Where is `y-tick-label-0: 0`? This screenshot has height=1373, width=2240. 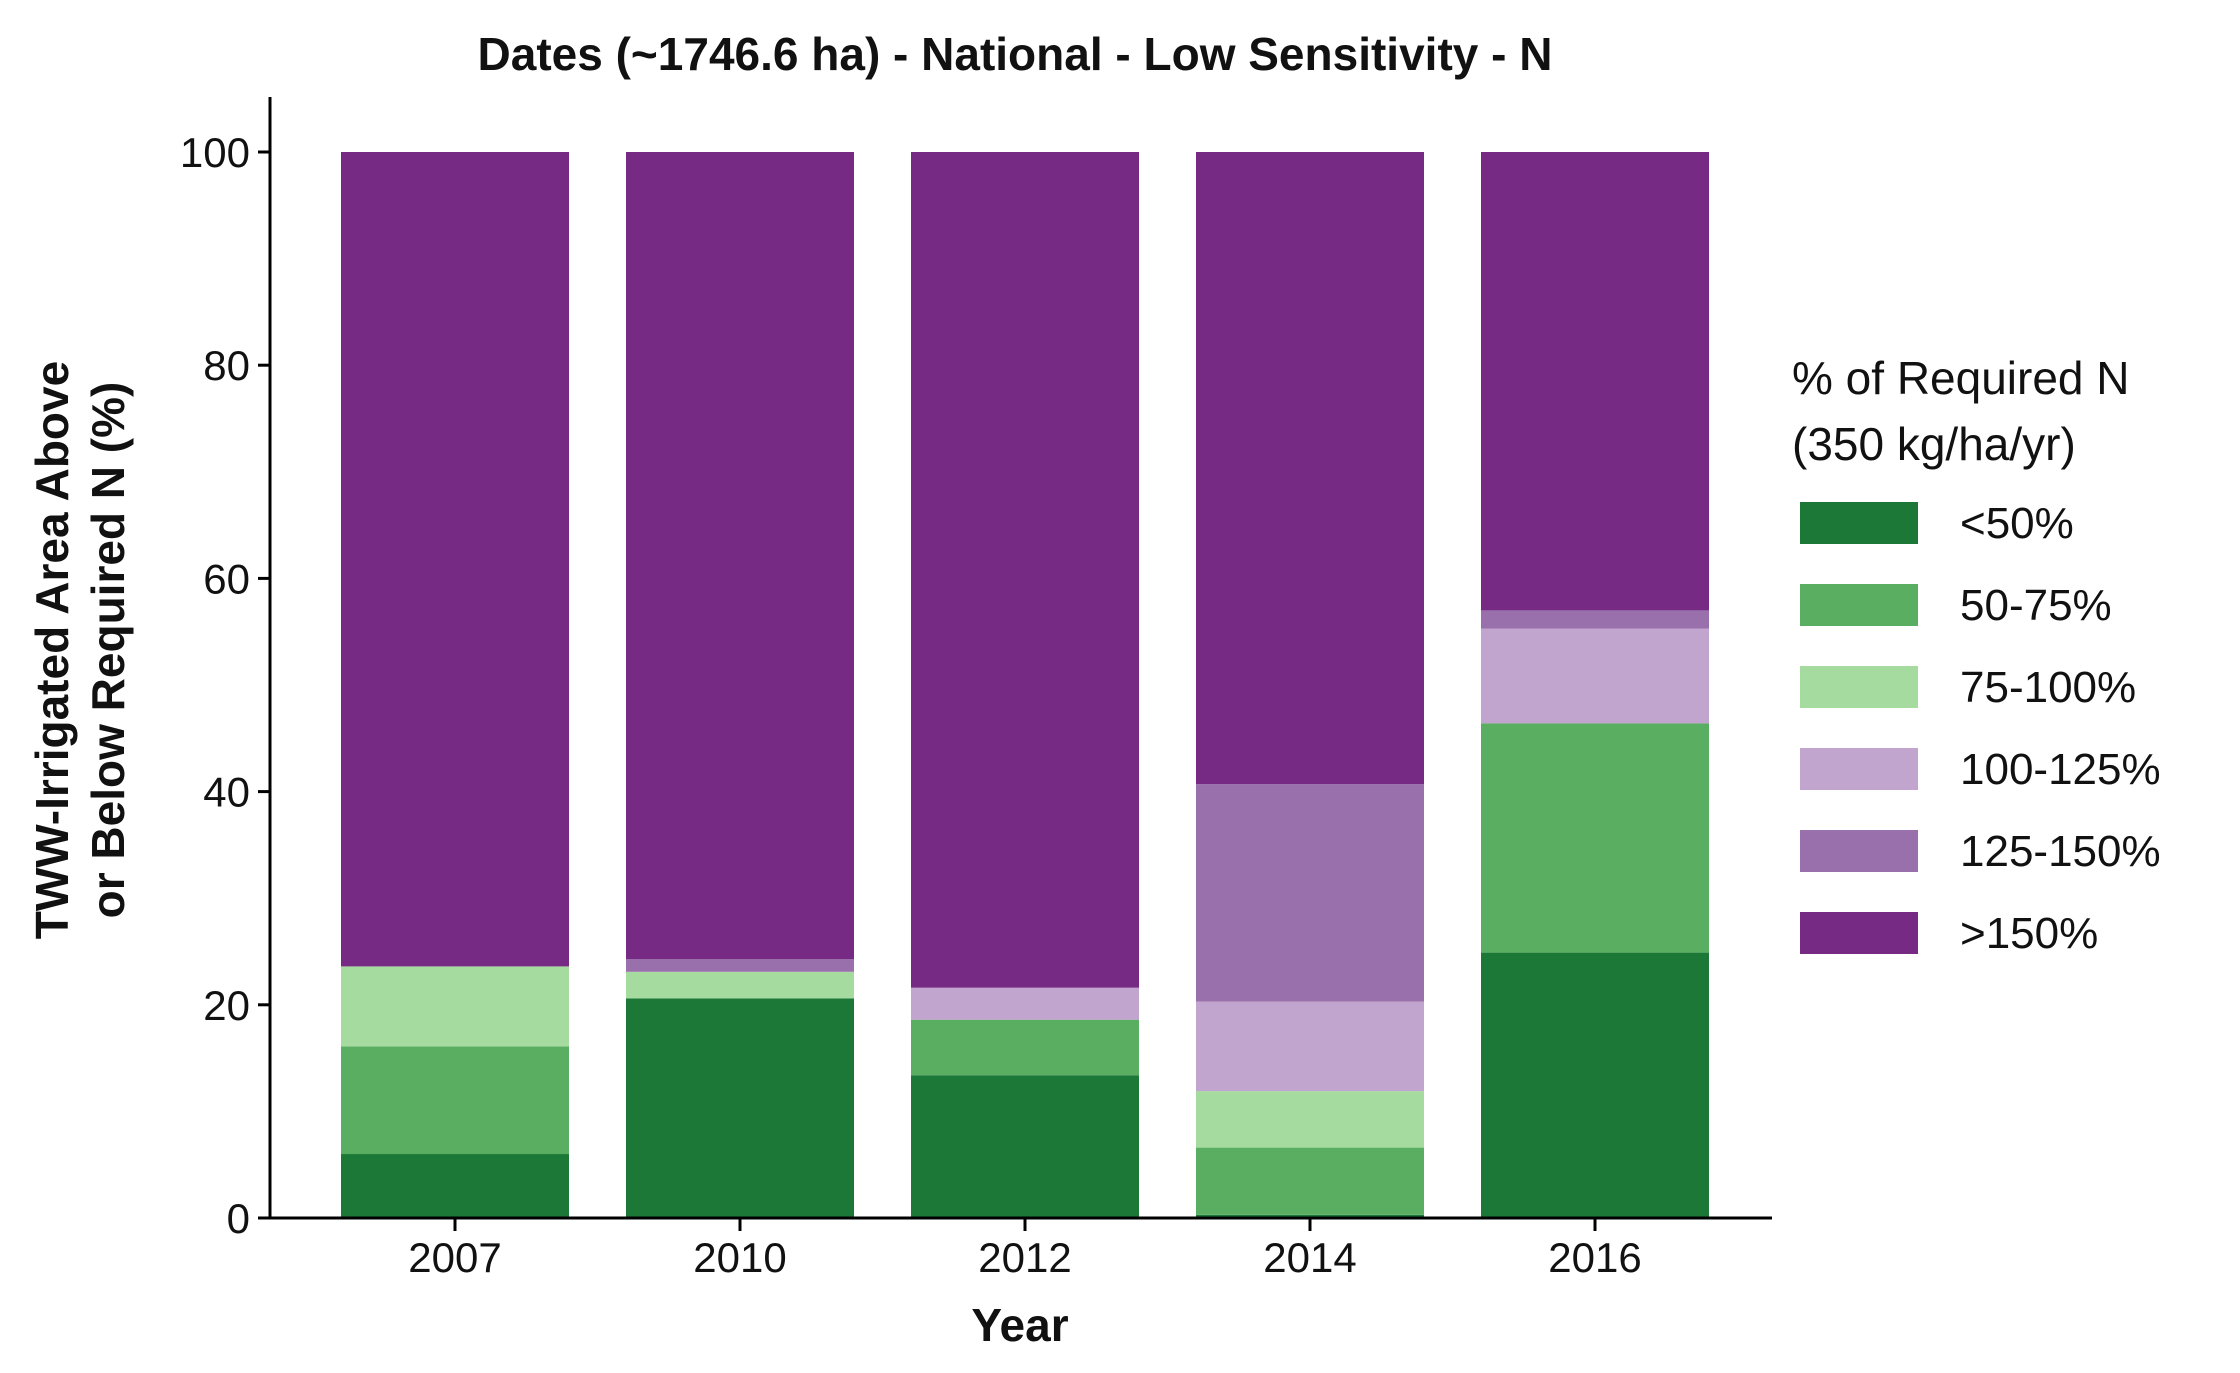
y-tick-label-0: 0 is located at coordinates (238, 1218).